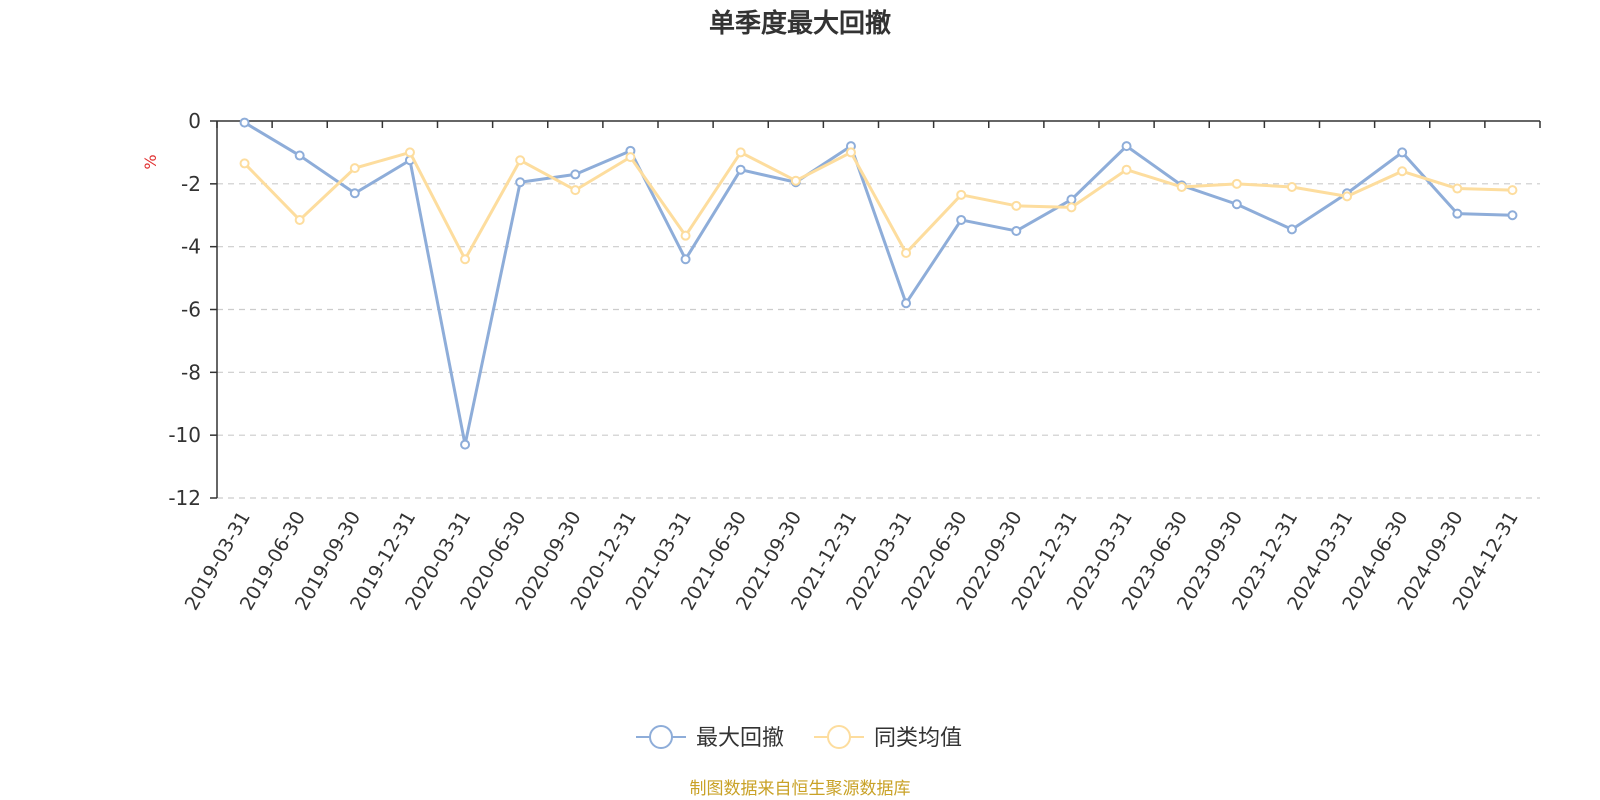 The image size is (1600, 800). What do you see at coordinates (184, 498) in the screenshot?
I see `y-tick-label: -12` at bounding box center [184, 498].